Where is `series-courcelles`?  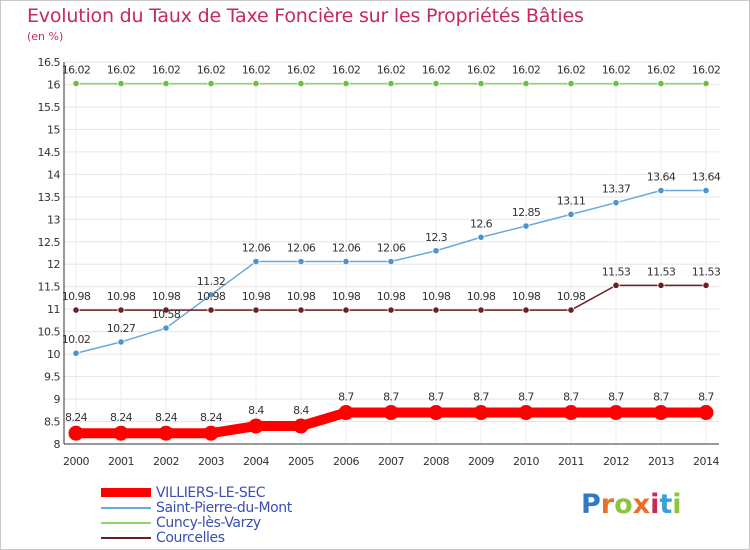
series-courcelles is located at coordinates (391, 297).